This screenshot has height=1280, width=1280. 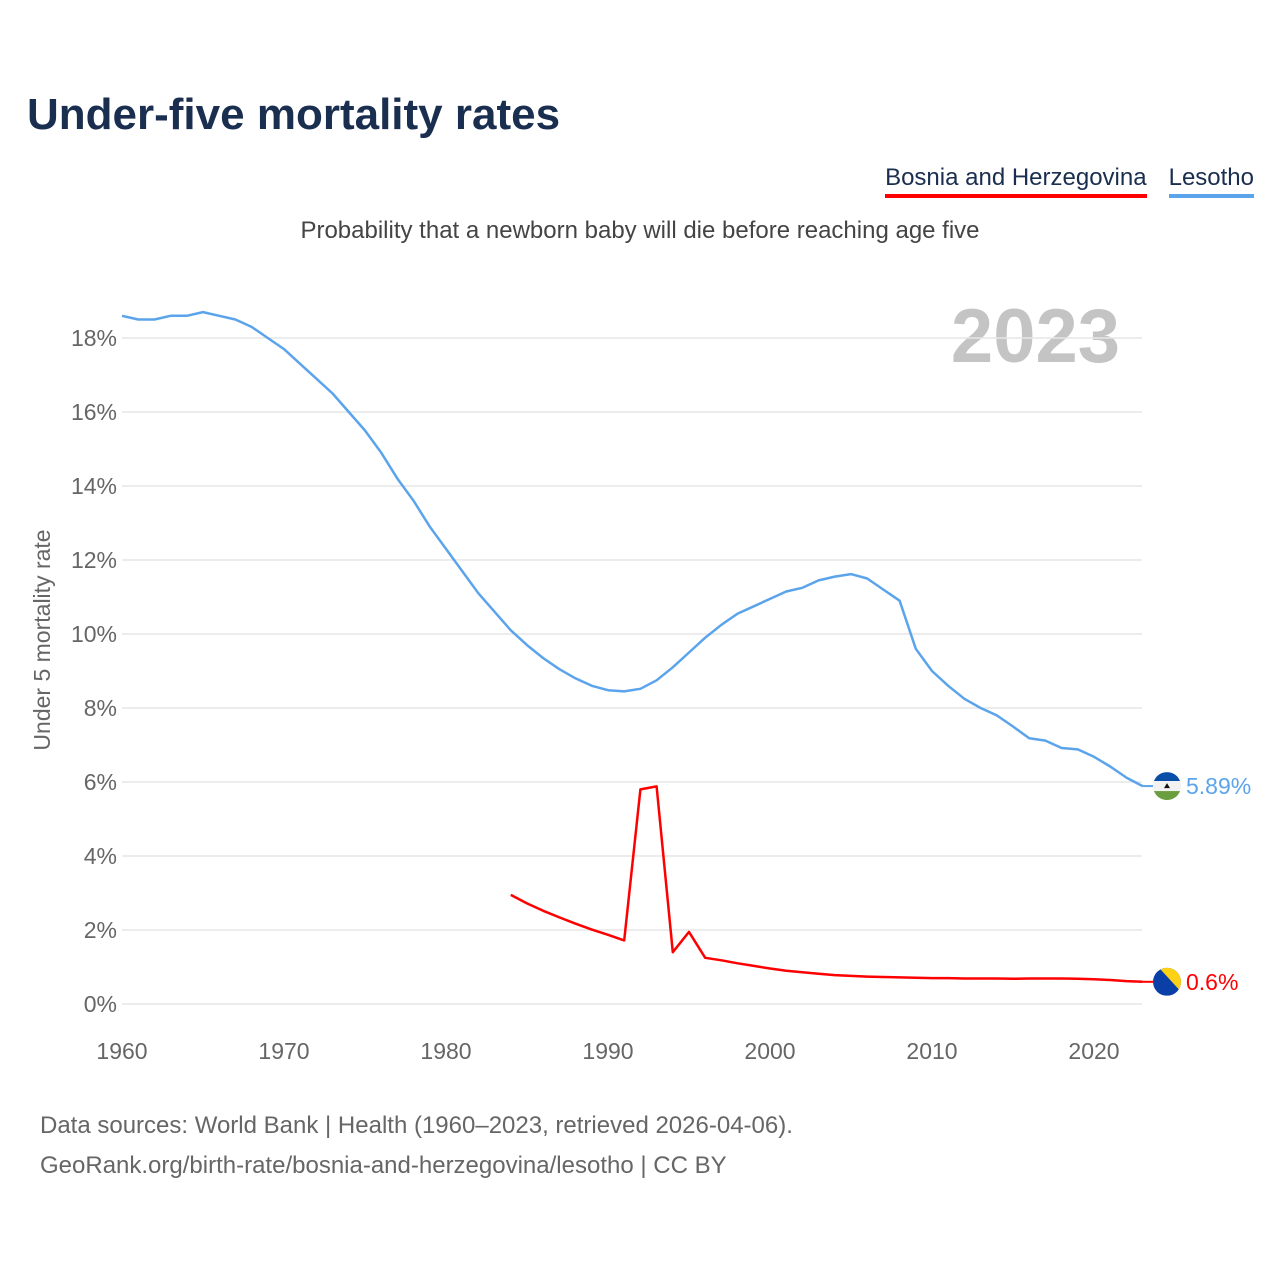 I want to click on y-tick-label: 0%, so click(x=100, y=1004).